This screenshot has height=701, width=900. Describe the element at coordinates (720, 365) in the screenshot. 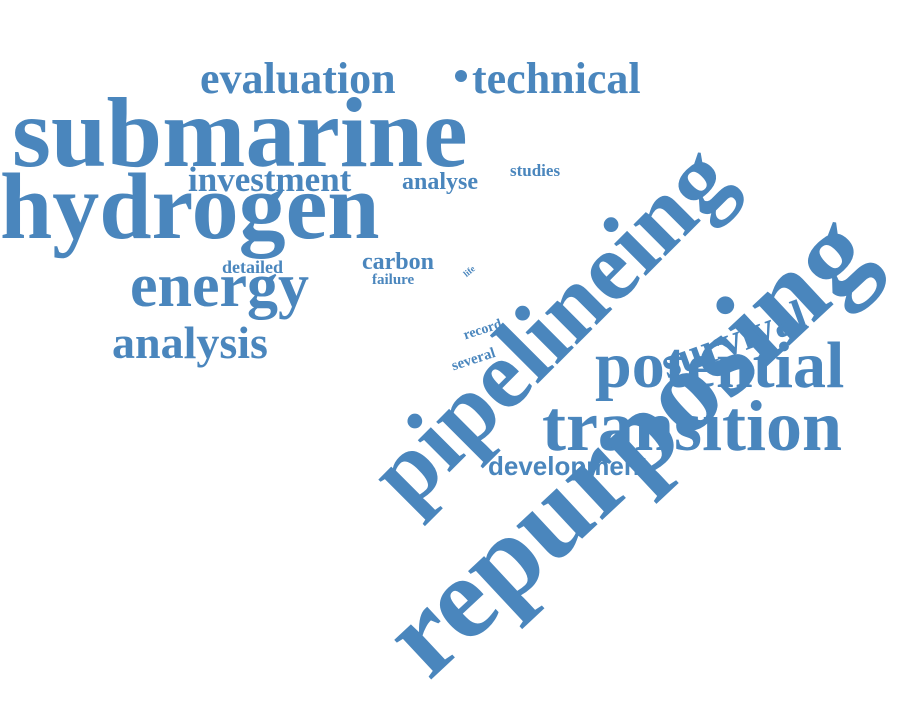

I see `word-potential: potential` at that location.